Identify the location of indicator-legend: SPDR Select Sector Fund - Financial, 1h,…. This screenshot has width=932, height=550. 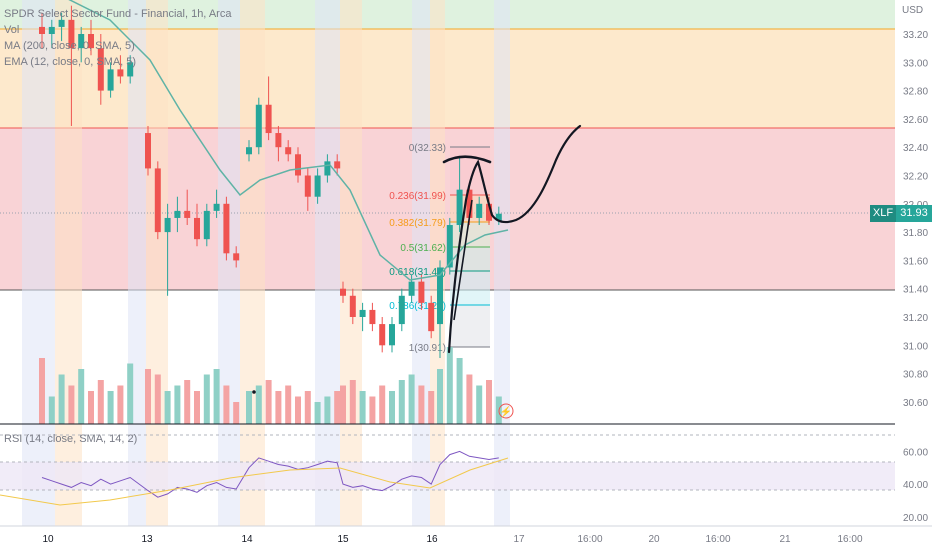
(117, 38).